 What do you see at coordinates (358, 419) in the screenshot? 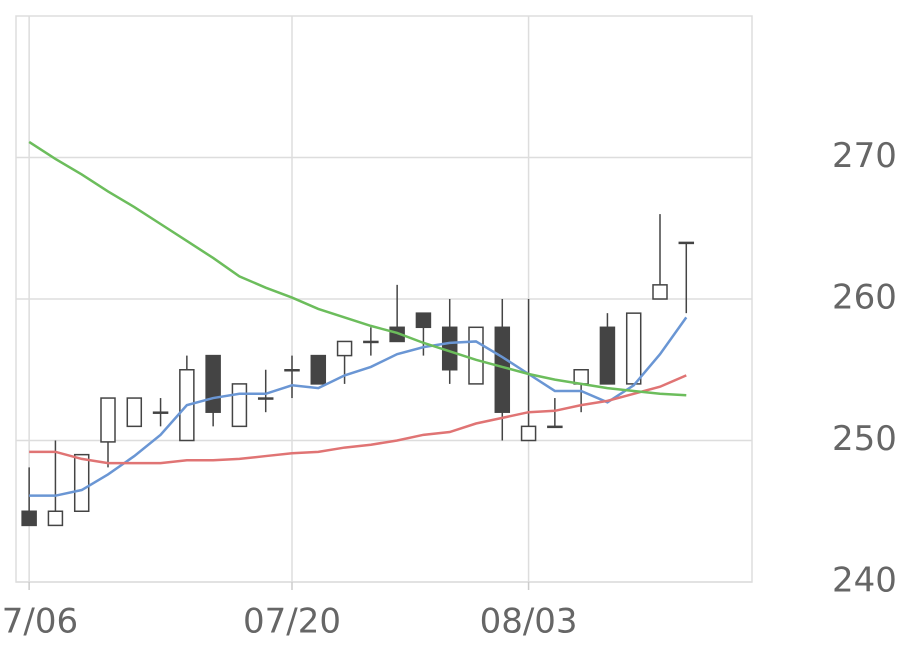
I see `ma-line` at bounding box center [358, 419].